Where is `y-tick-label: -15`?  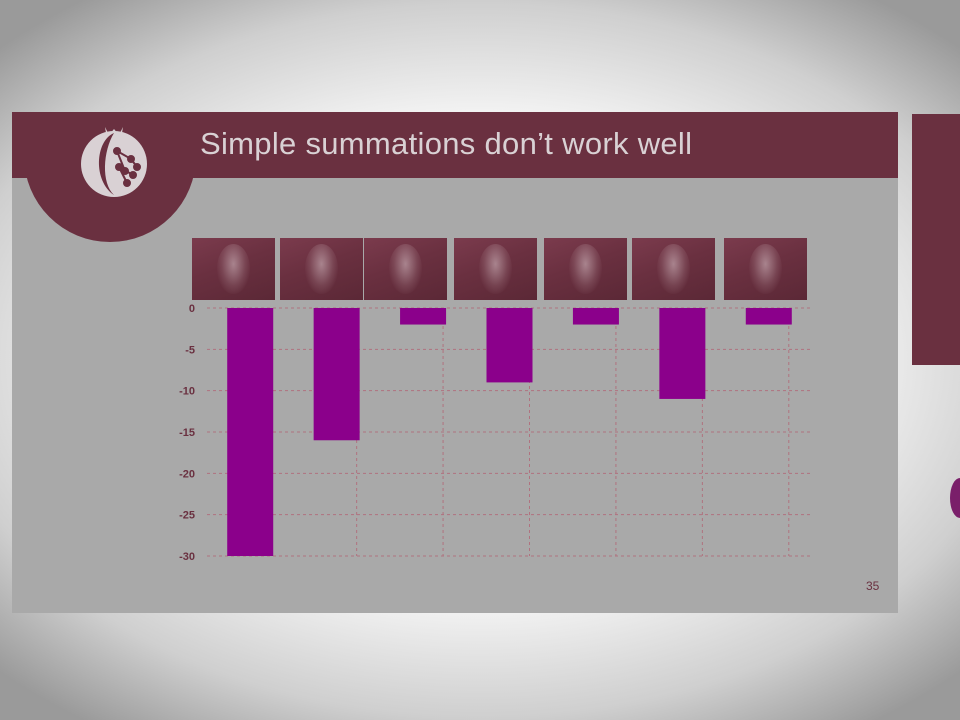
y-tick-label: -15 is located at coordinates (187, 433).